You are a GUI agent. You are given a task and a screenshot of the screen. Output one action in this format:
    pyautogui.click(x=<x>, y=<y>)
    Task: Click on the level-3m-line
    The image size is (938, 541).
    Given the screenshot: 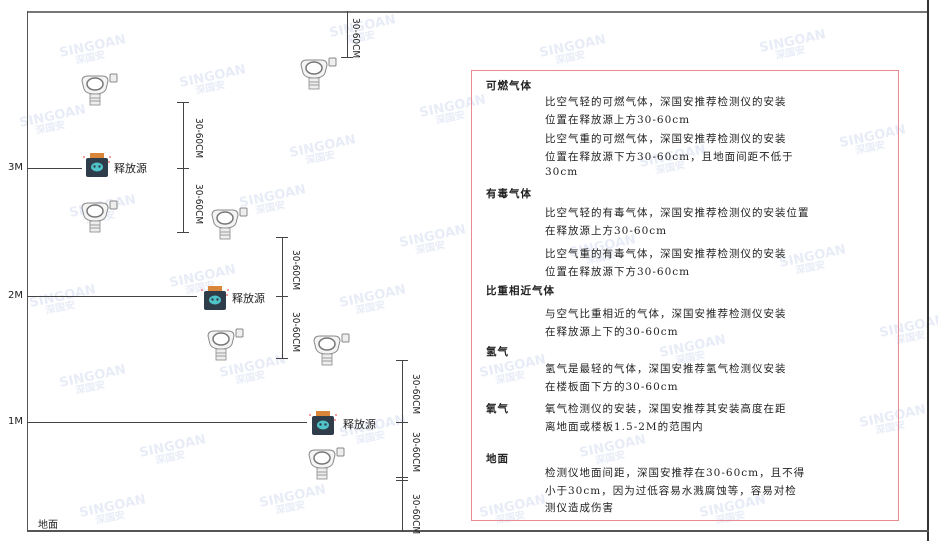 What is the action you would take?
    pyautogui.click(x=54, y=168)
    